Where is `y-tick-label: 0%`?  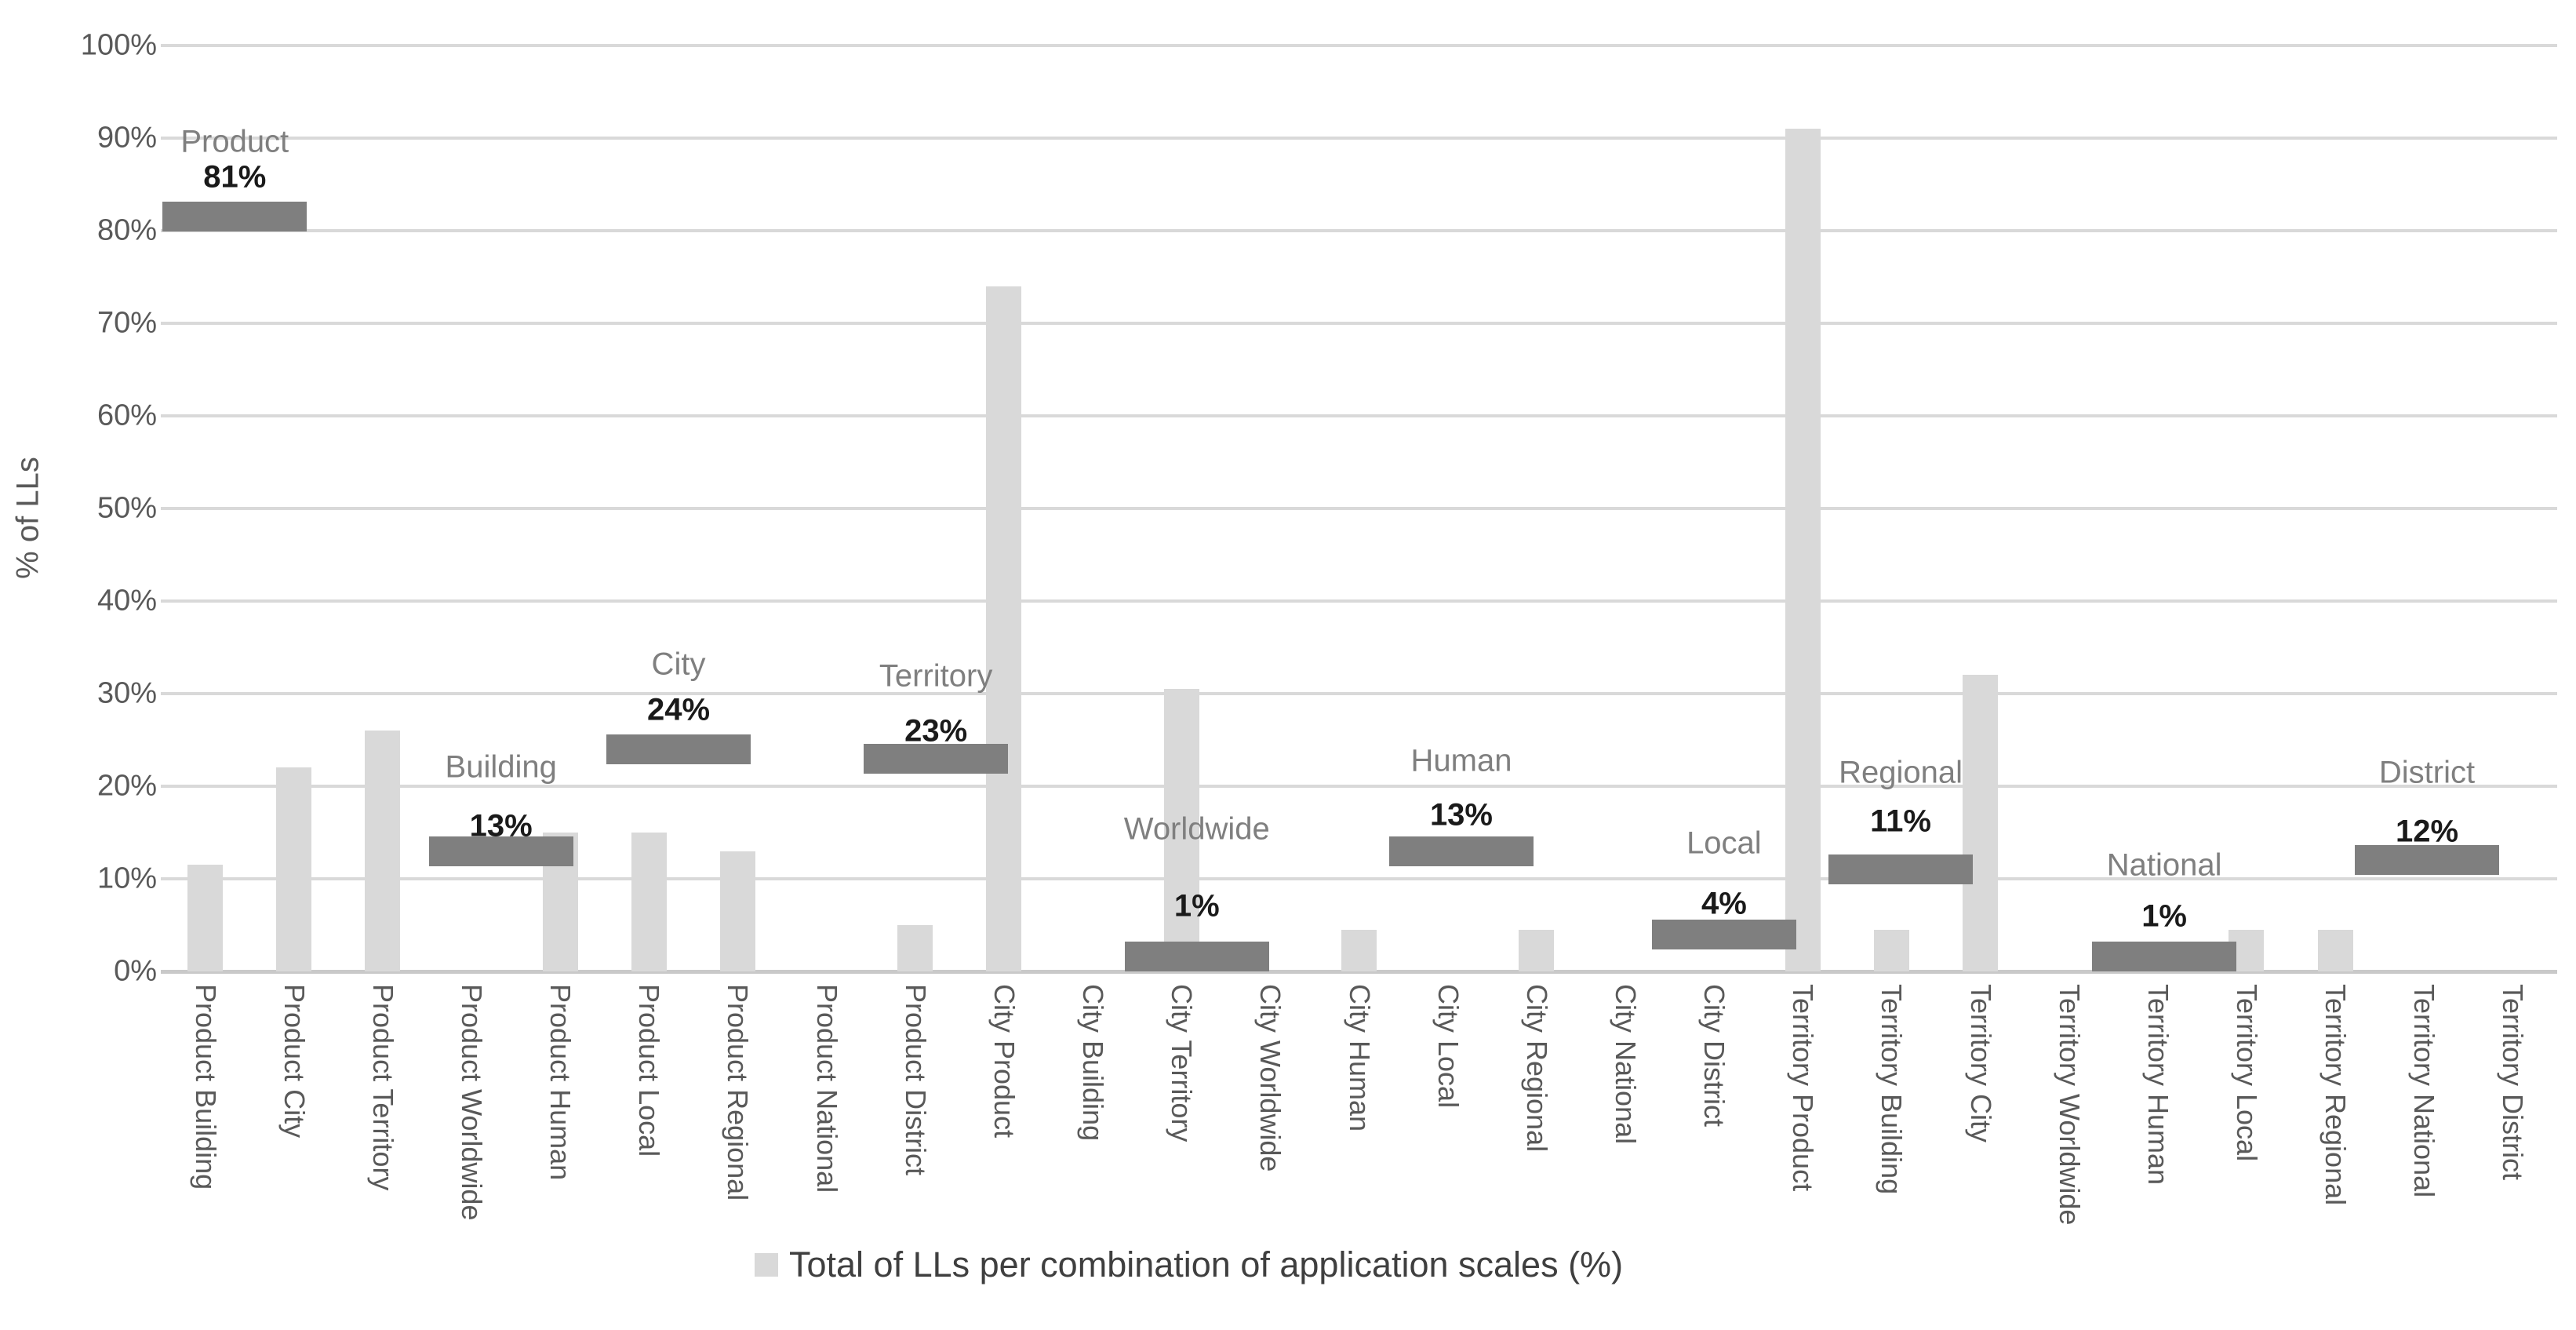
y-tick-label: 0% is located at coordinates (135, 971).